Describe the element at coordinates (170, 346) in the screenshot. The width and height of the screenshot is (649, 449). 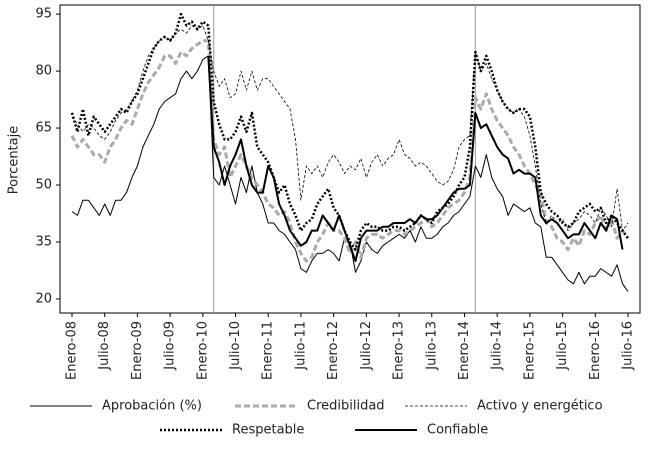
I see `x-tick-label: Julio-09` at that location.